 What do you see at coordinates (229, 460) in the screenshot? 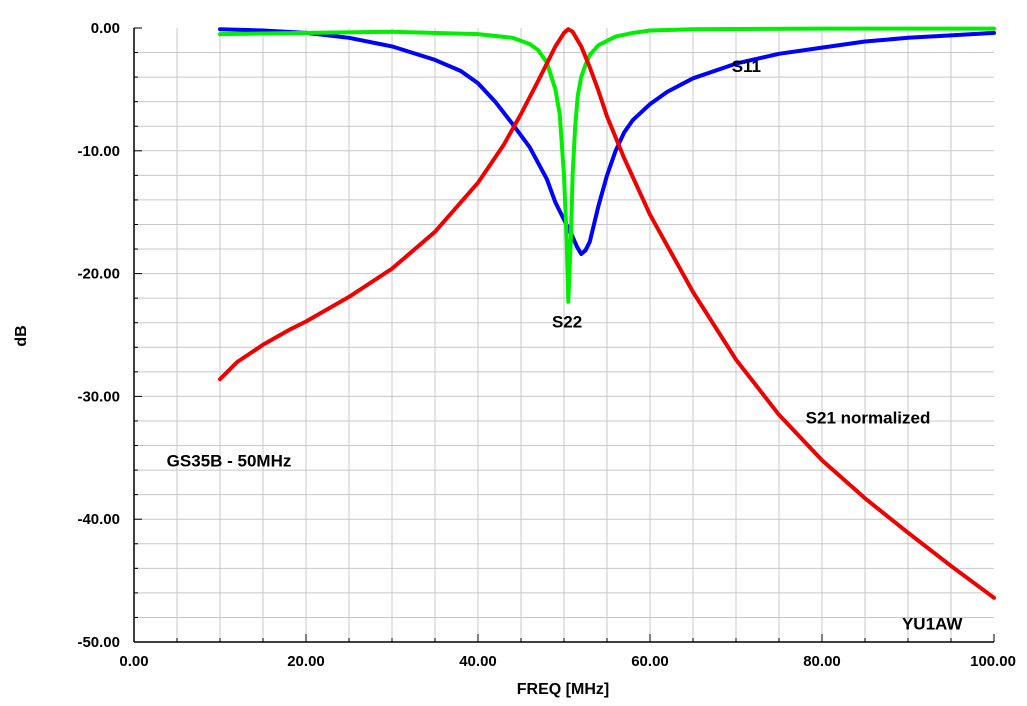
I see `annotation-gs35b-50mhz: GS35B - 50MHz` at bounding box center [229, 460].